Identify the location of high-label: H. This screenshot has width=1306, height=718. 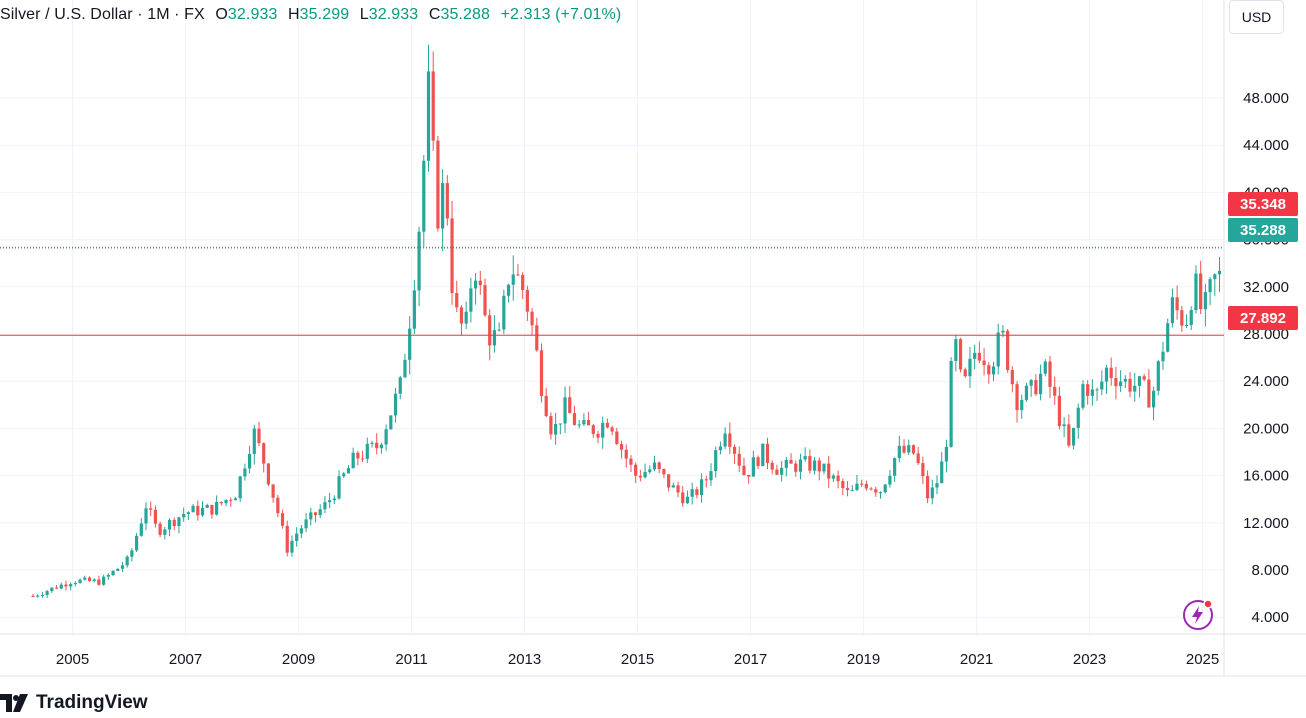
(294, 14).